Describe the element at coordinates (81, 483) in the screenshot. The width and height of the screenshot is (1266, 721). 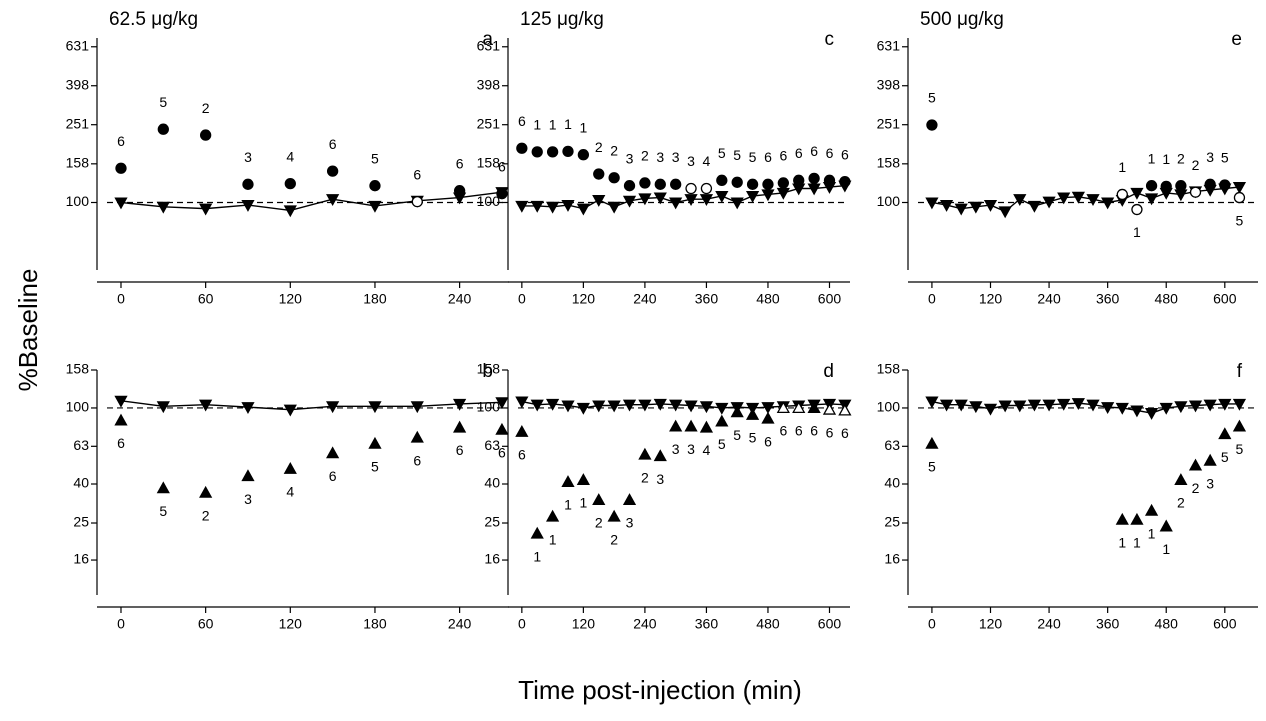
I see `y-tick-label: 40` at that location.